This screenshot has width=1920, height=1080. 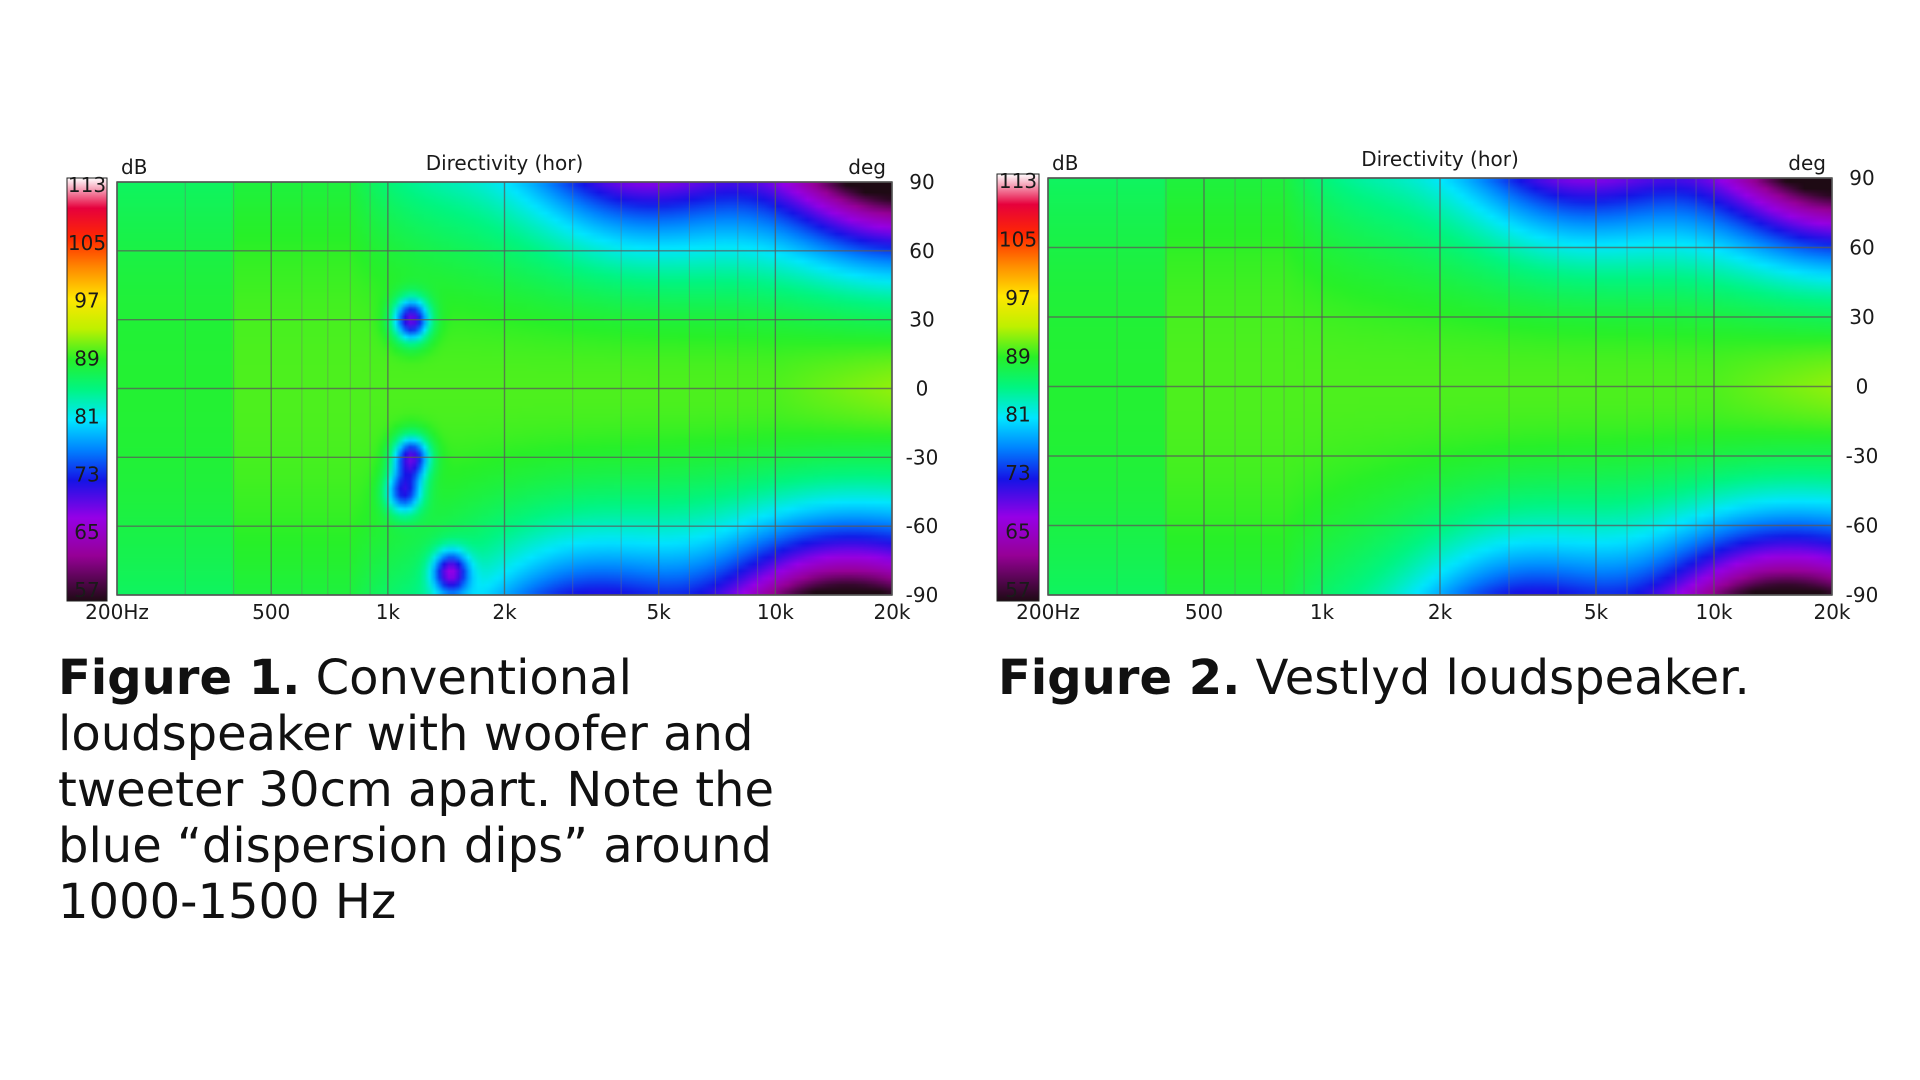 I want to click on figure-1-caption-line: loudspeaker with woofer and, so click(x=406, y=734).